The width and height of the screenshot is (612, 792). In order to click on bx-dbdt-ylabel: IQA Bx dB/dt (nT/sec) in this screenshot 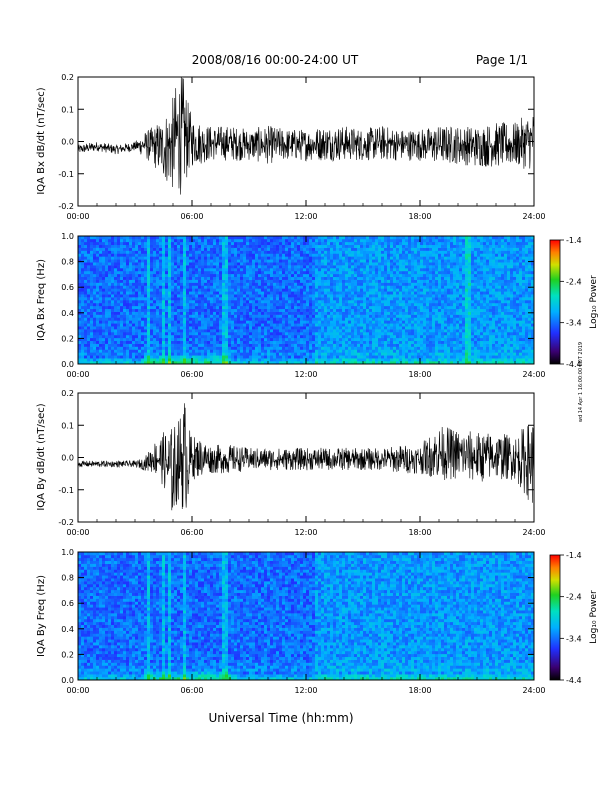, I will do `click(41, 140)`.